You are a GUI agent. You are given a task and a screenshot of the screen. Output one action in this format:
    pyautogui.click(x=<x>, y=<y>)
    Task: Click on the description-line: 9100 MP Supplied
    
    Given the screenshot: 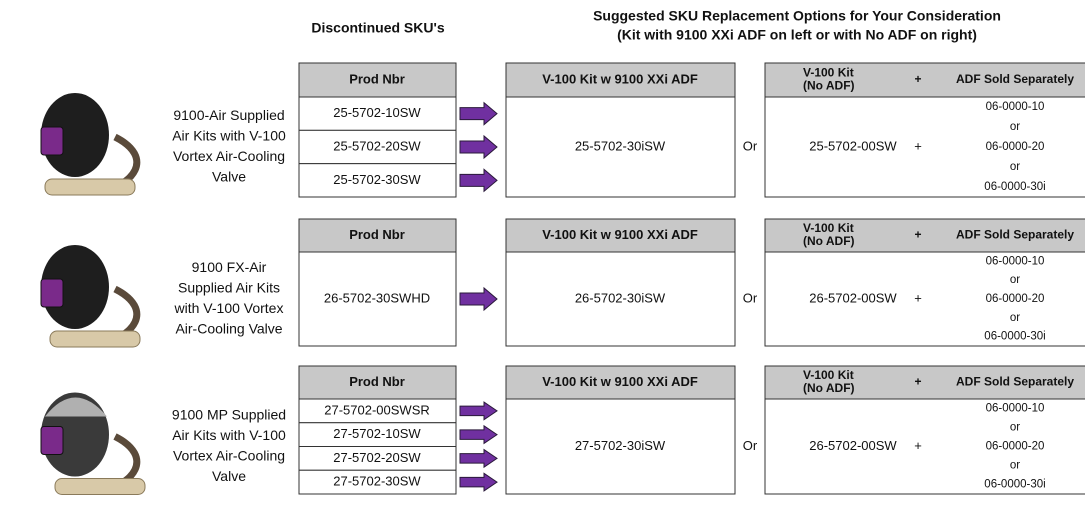 What is the action you would take?
    pyautogui.click(x=229, y=414)
    